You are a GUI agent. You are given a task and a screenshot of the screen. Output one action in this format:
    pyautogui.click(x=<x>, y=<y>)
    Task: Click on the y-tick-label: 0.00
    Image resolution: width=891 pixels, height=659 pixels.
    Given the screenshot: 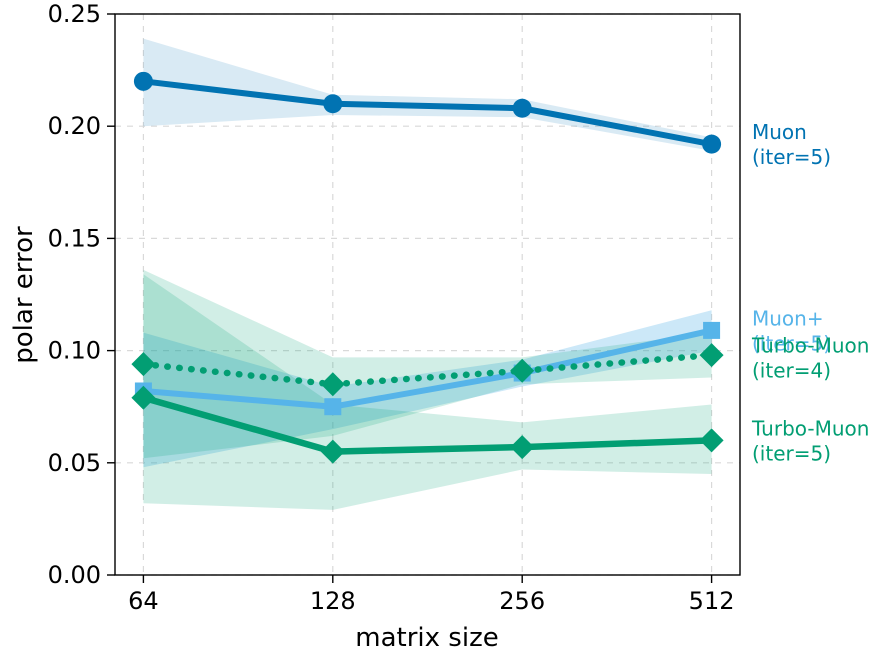 What is the action you would take?
    pyautogui.click(x=74, y=575)
    